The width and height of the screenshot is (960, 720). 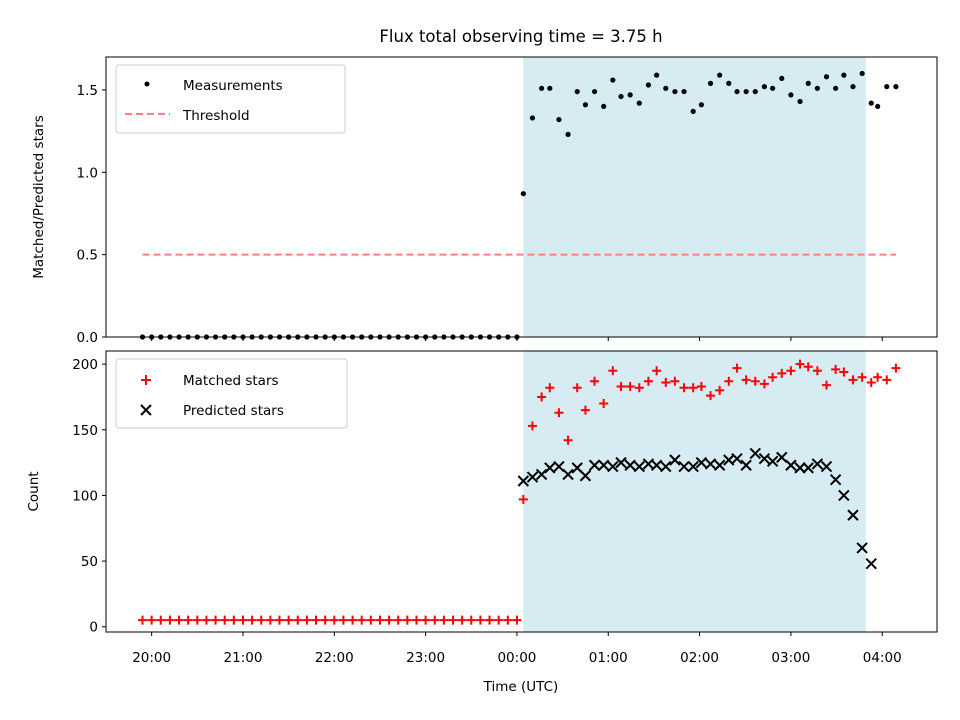 I want to click on chart-title: Flux total observing time = 3.75 h, so click(x=520, y=36).